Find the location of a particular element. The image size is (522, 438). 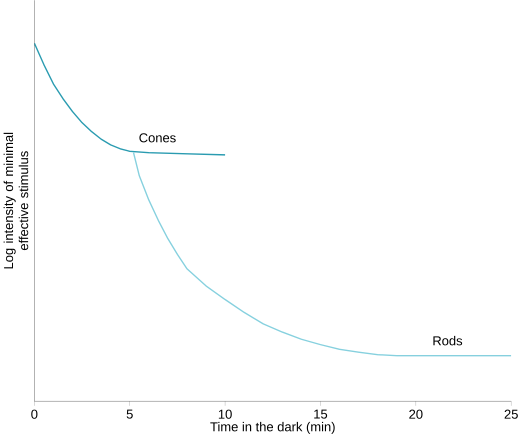

series-label: Rods is located at coordinates (447, 341).